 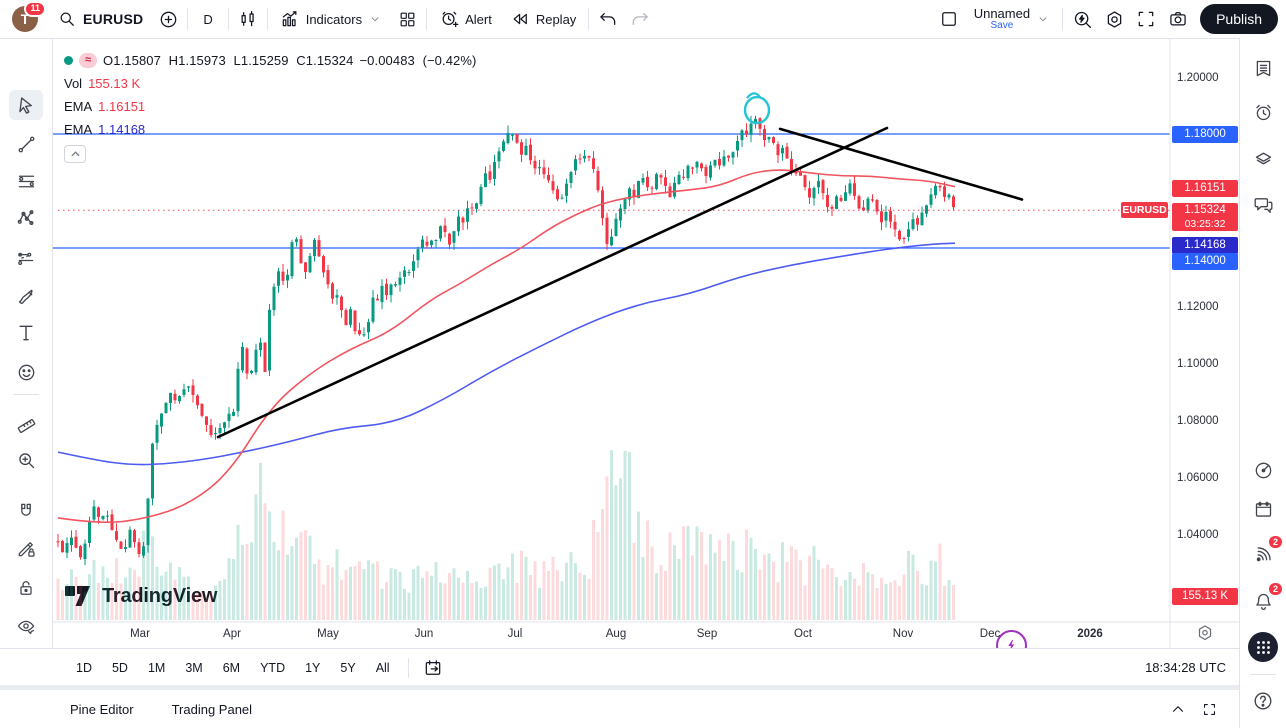 What do you see at coordinates (290, 19) in the screenshot?
I see `indicators-icon` at bounding box center [290, 19].